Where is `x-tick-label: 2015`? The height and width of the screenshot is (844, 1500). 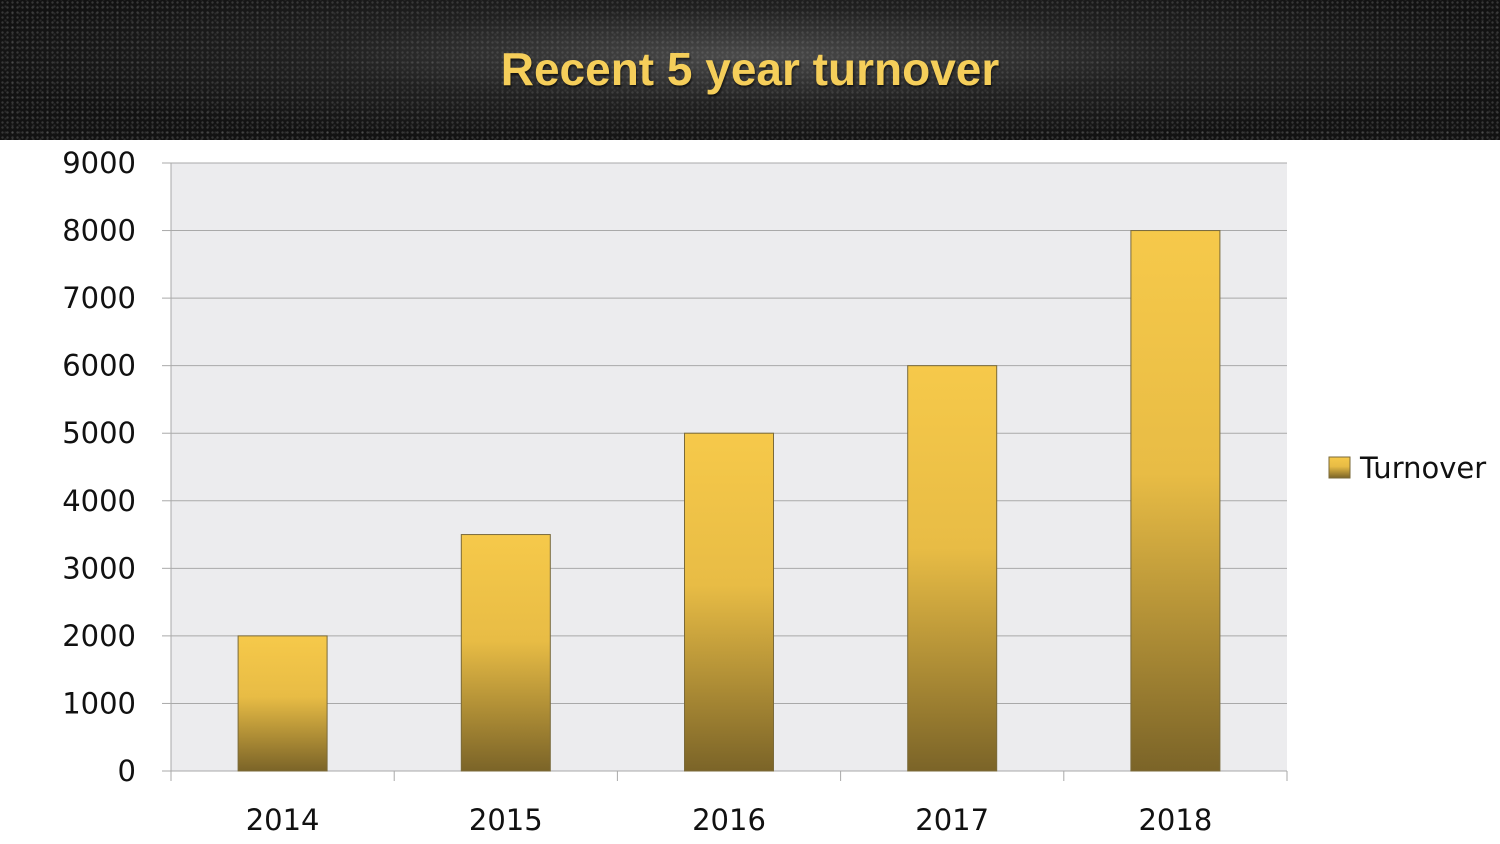
x-tick-label: 2015 is located at coordinates (506, 820).